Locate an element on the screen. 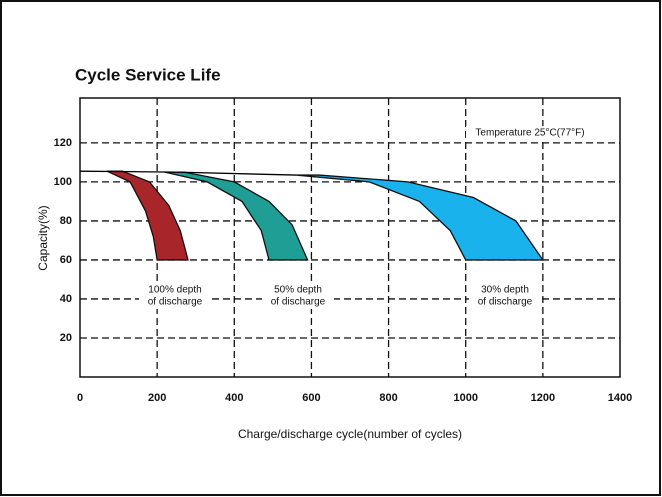 The width and height of the screenshot is (662, 497). x-tick-label: 600 is located at coordinates (311, 398).